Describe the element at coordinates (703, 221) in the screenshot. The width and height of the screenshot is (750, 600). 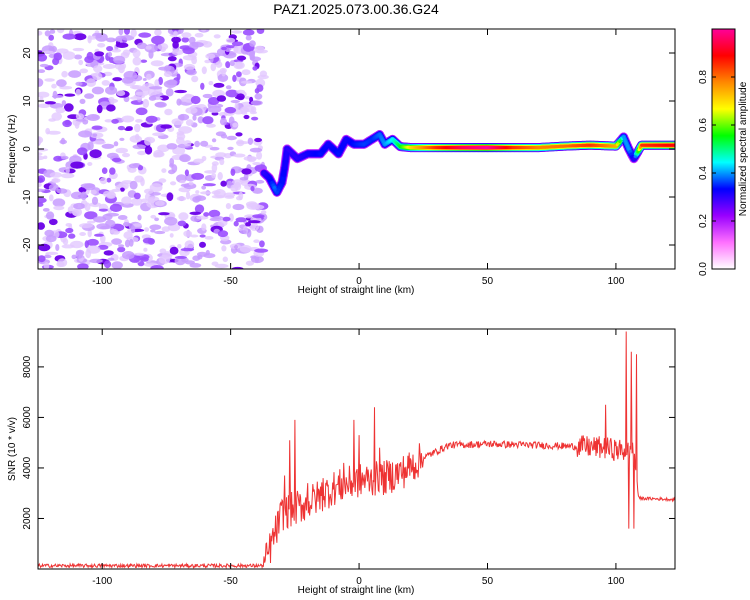
I see `colorbar-tick-label: 0.2` at that location.